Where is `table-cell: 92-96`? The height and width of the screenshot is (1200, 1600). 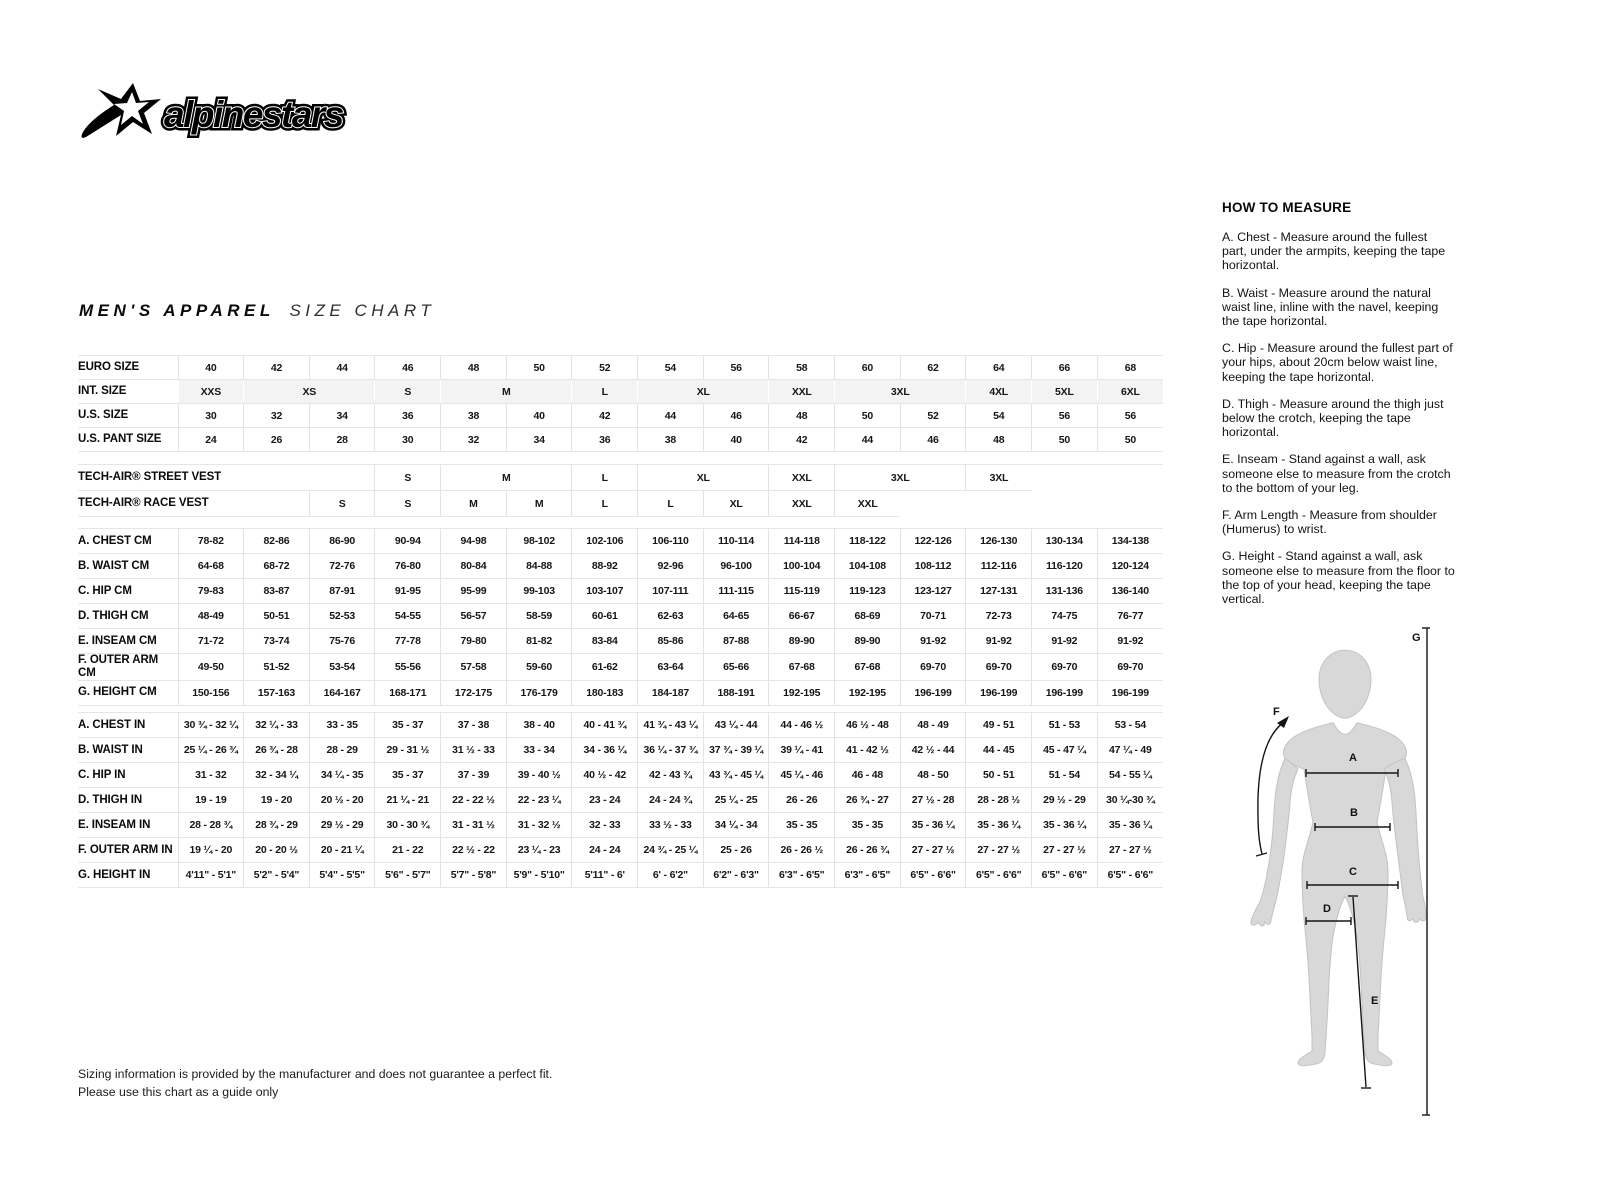 table-cell: 92-96 is located at coordinates (670, 566).